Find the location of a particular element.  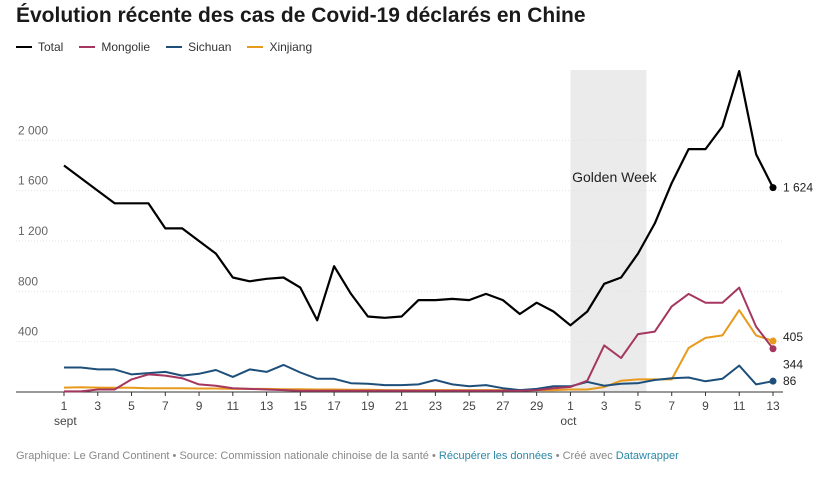

x-tick-label-20: 21 is located at coordinates (402, 406).